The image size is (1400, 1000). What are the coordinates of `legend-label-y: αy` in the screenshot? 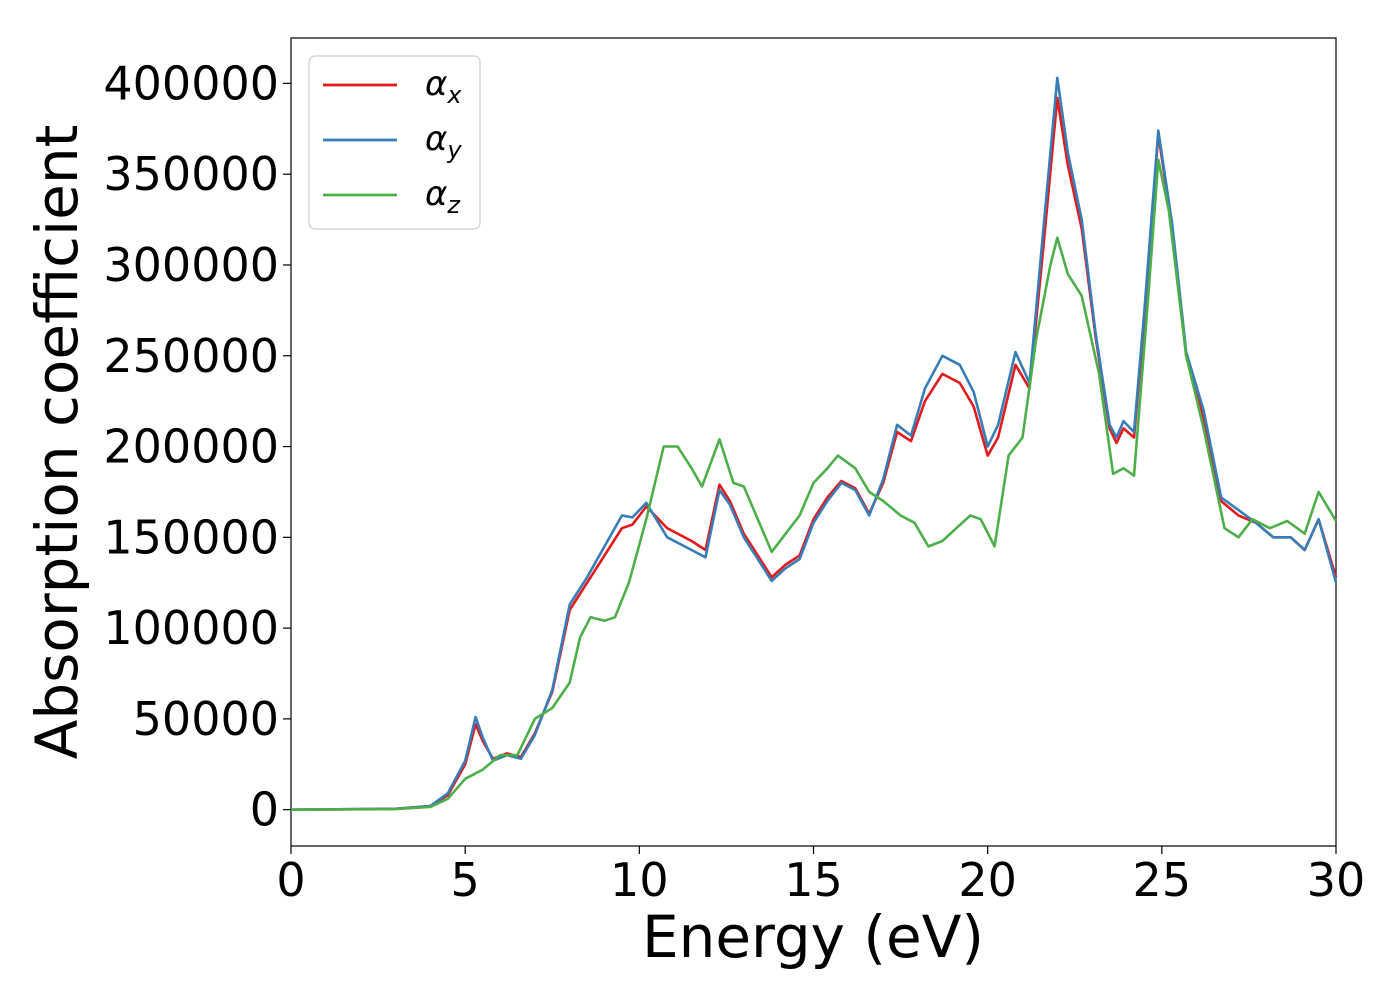 It's located at (443, 141).